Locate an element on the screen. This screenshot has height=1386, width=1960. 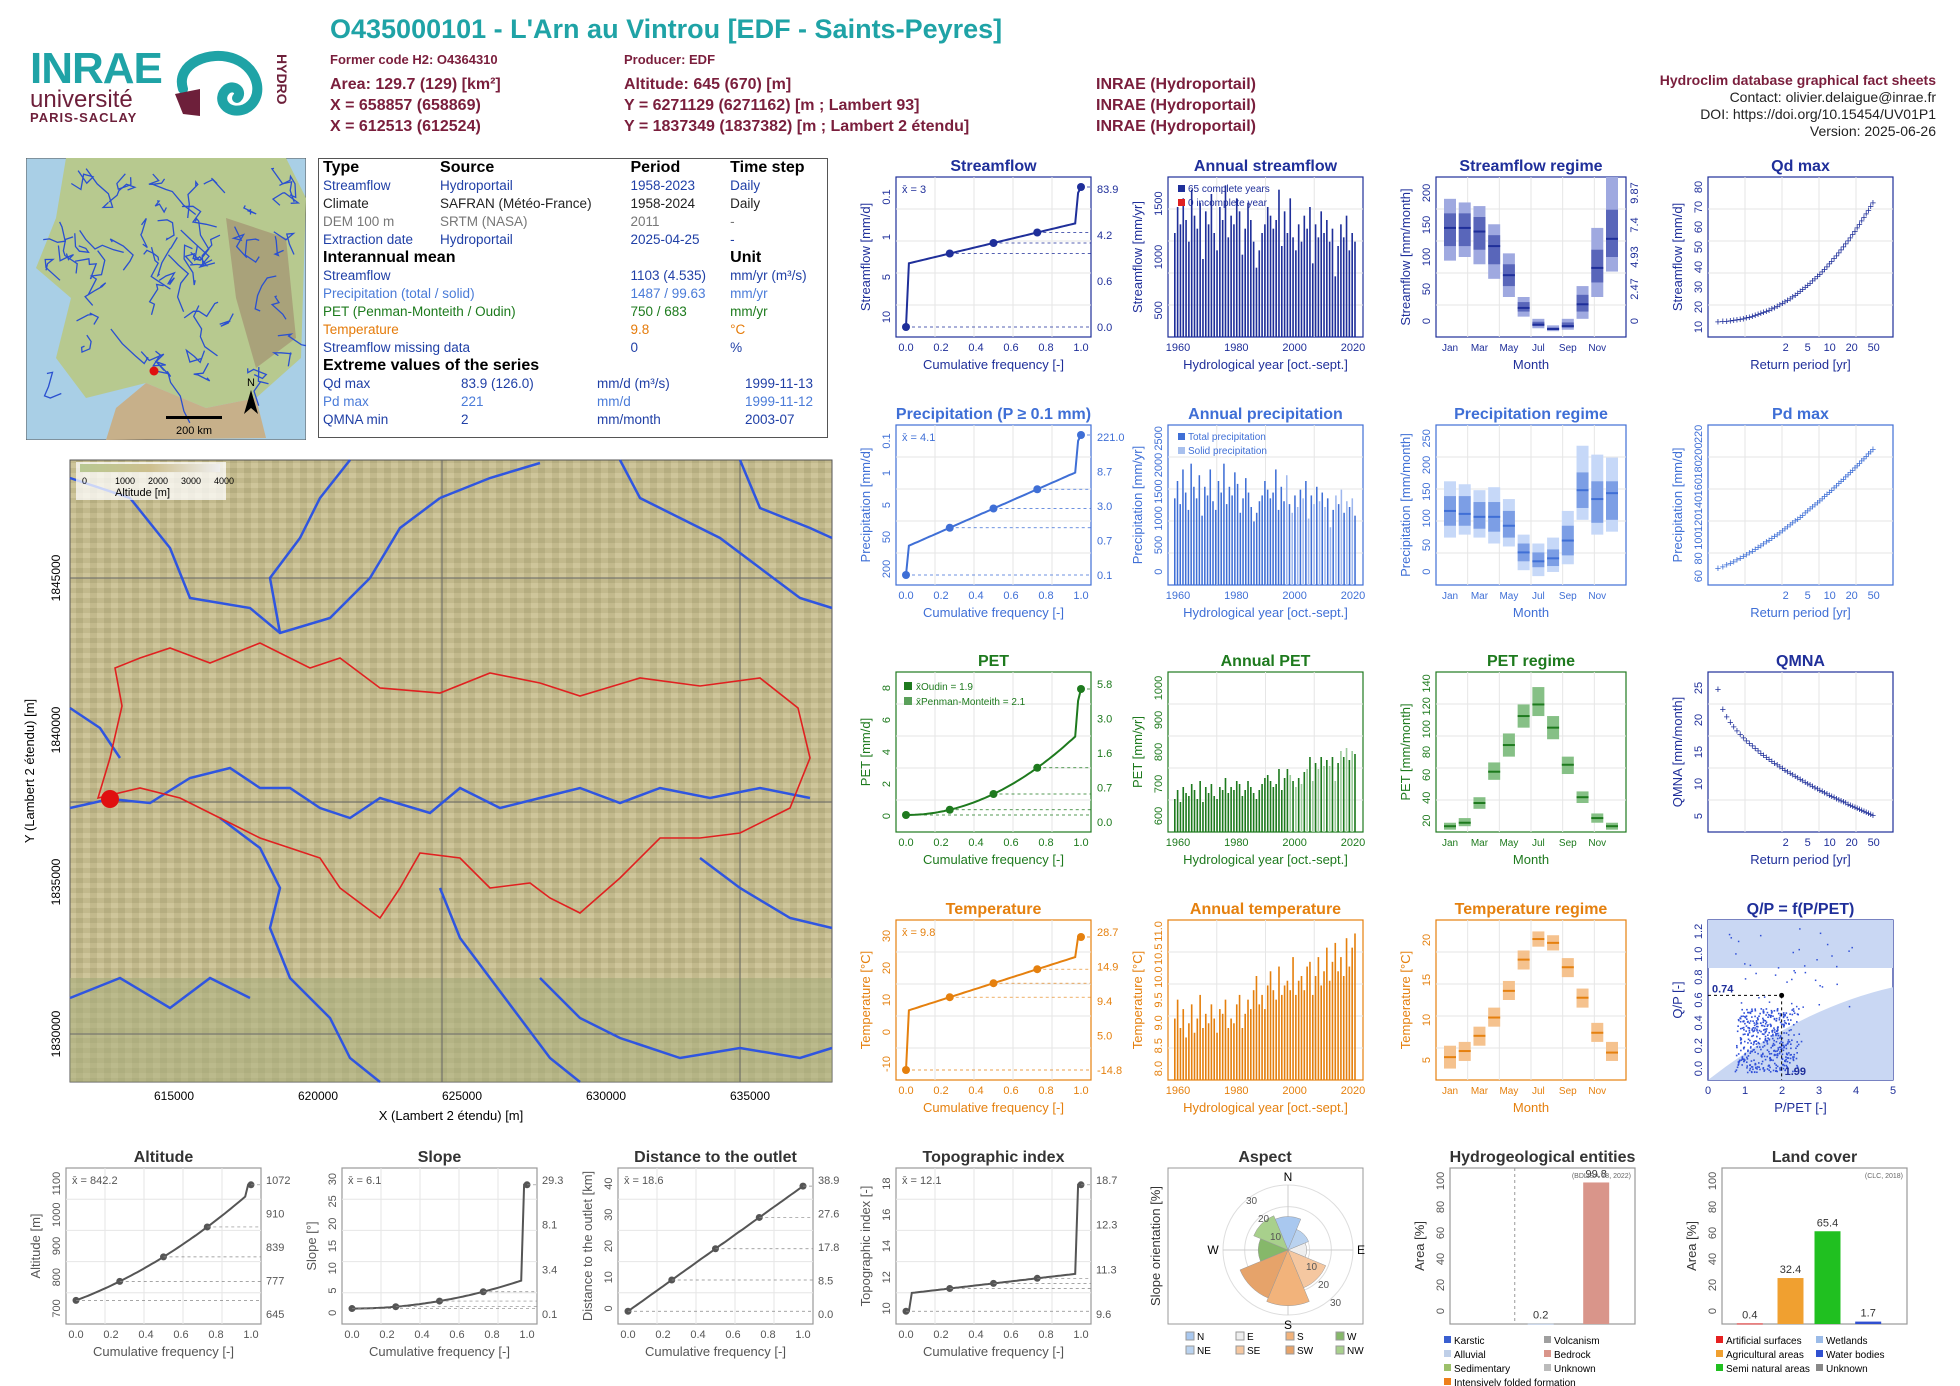
svg-text: Altitude [m] is located at coordinates (142, 493).